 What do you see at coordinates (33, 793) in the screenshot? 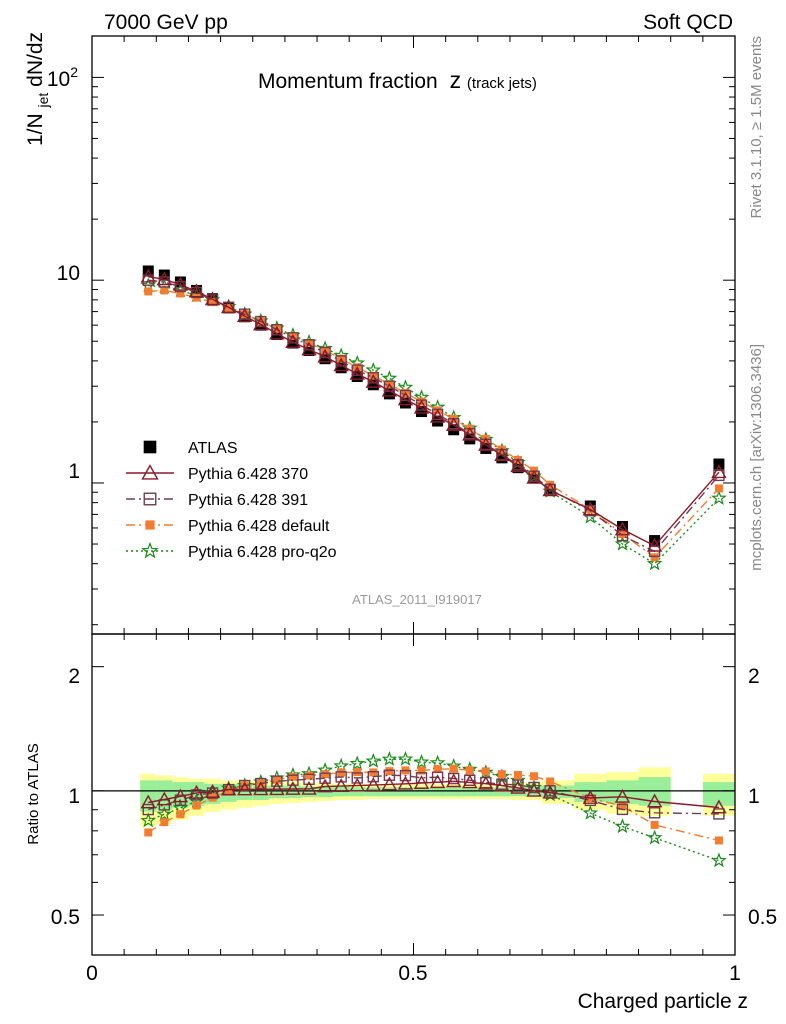
I see `y-axis-label-ratio: Ratio to ATLAS` at bounding box center [33, 793].